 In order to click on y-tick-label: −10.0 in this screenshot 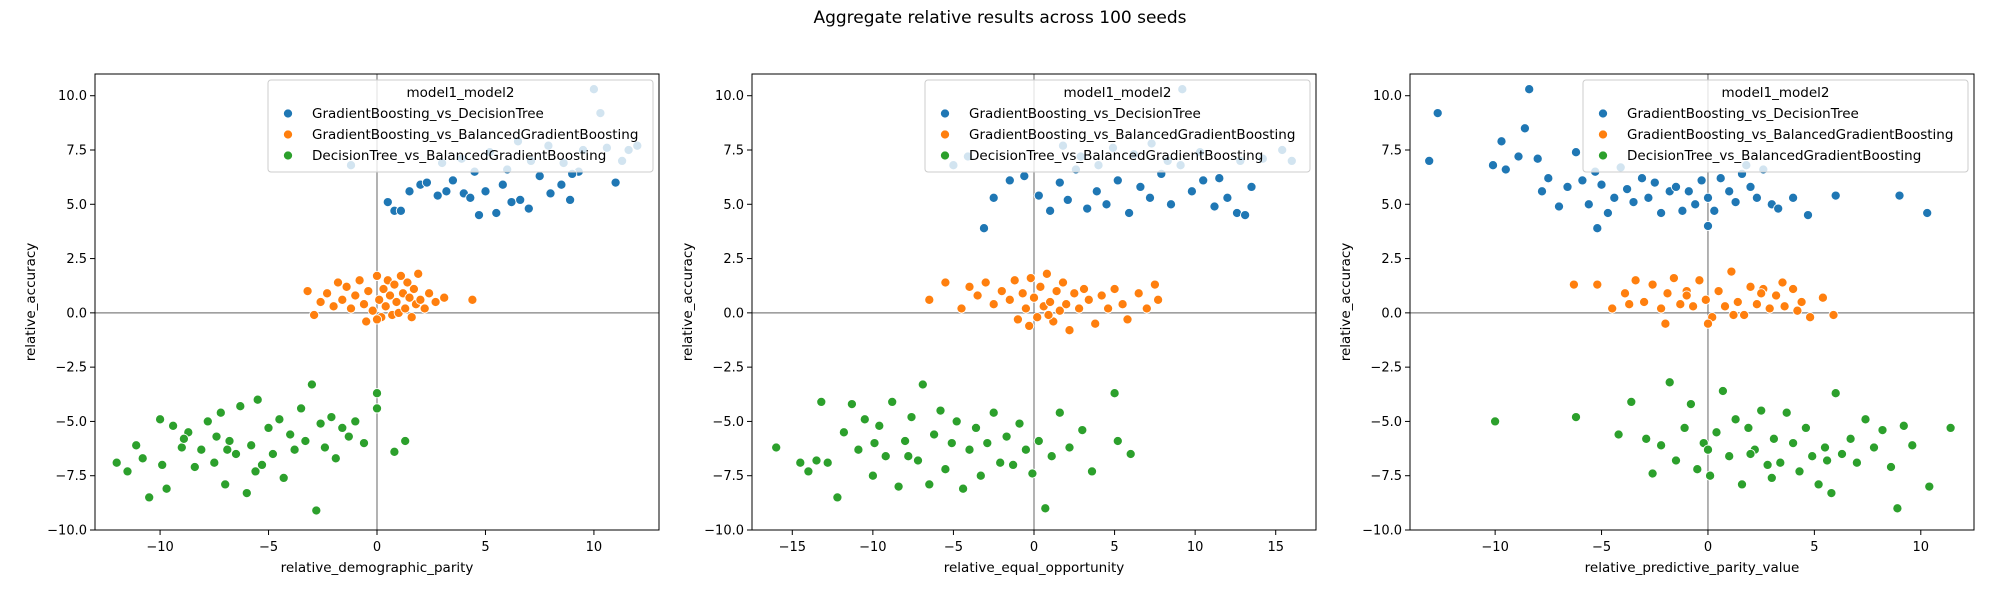, I will do `click(724, 531)`.